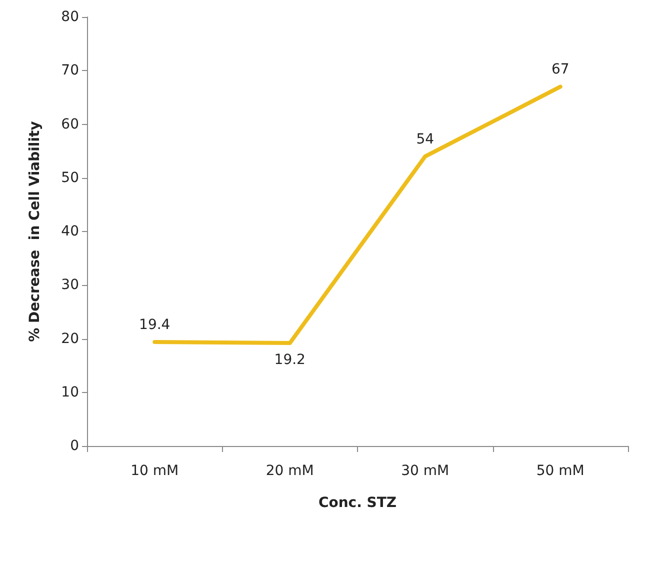 This screenshot has width=666, height=577. I want to click on x-tick-label: 30 mM, so click(425, 471).